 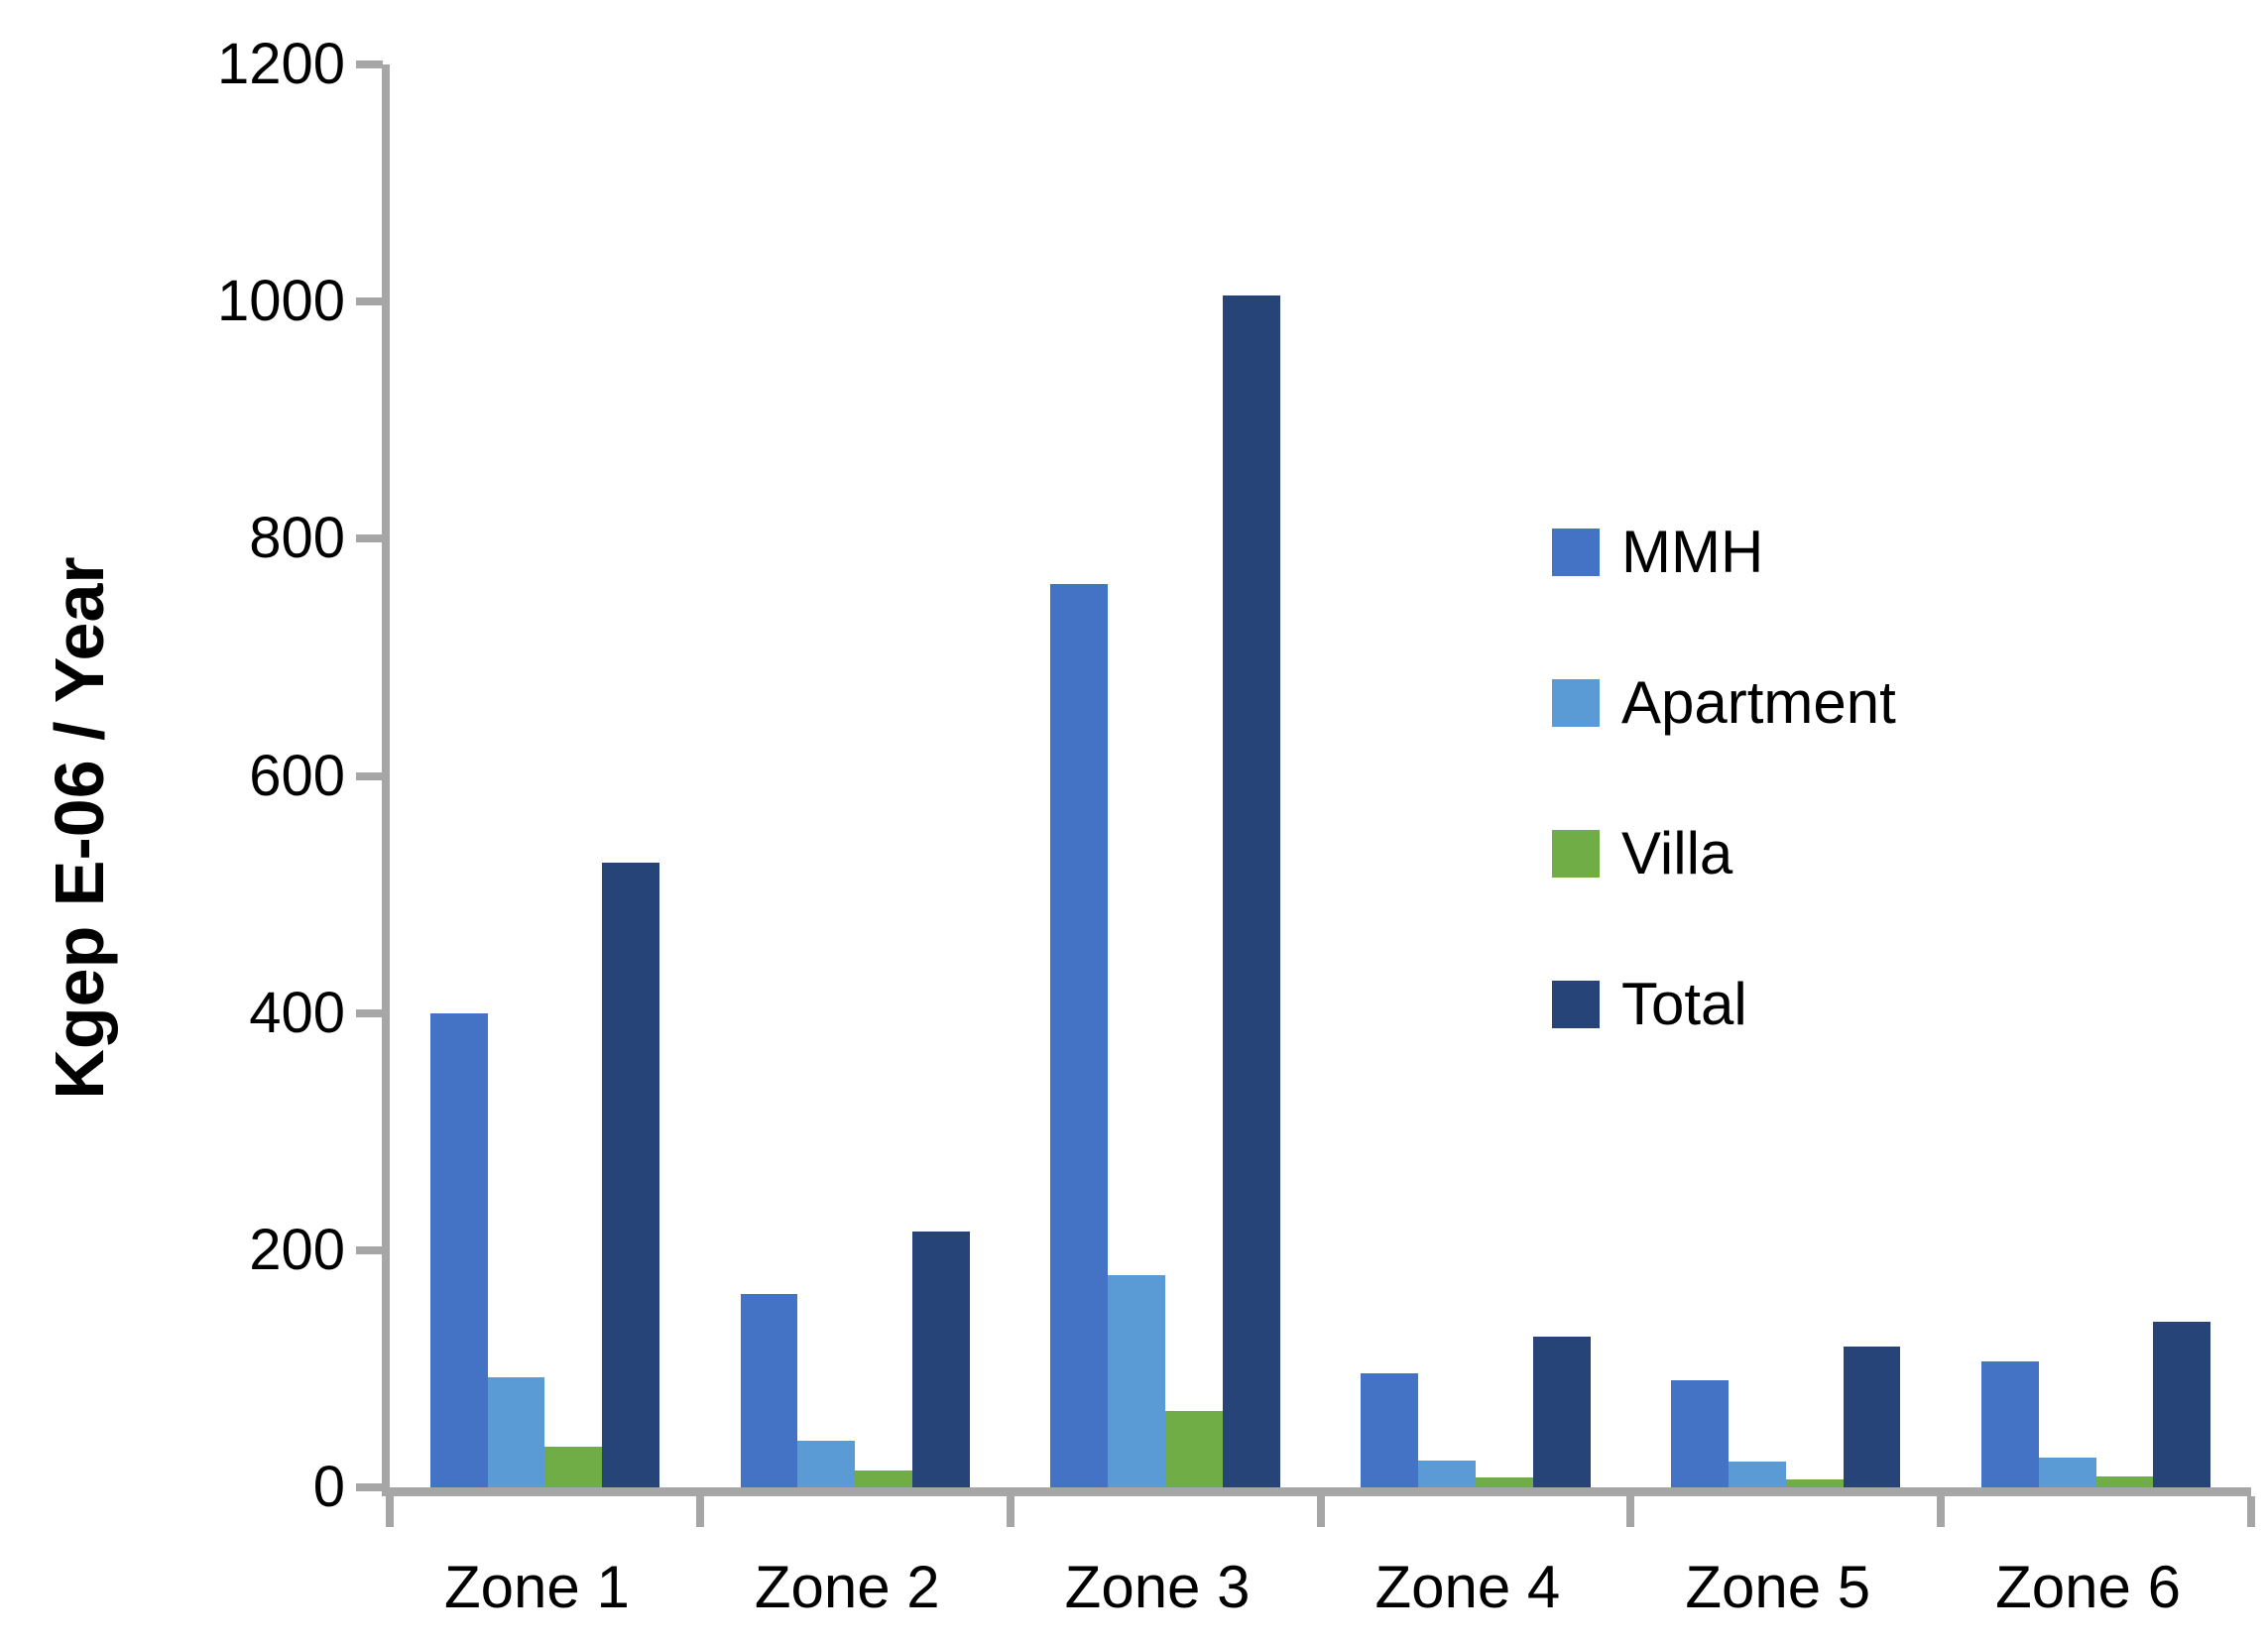 I want to click on bar-zone1-villa, so click(x=573, y=1467).